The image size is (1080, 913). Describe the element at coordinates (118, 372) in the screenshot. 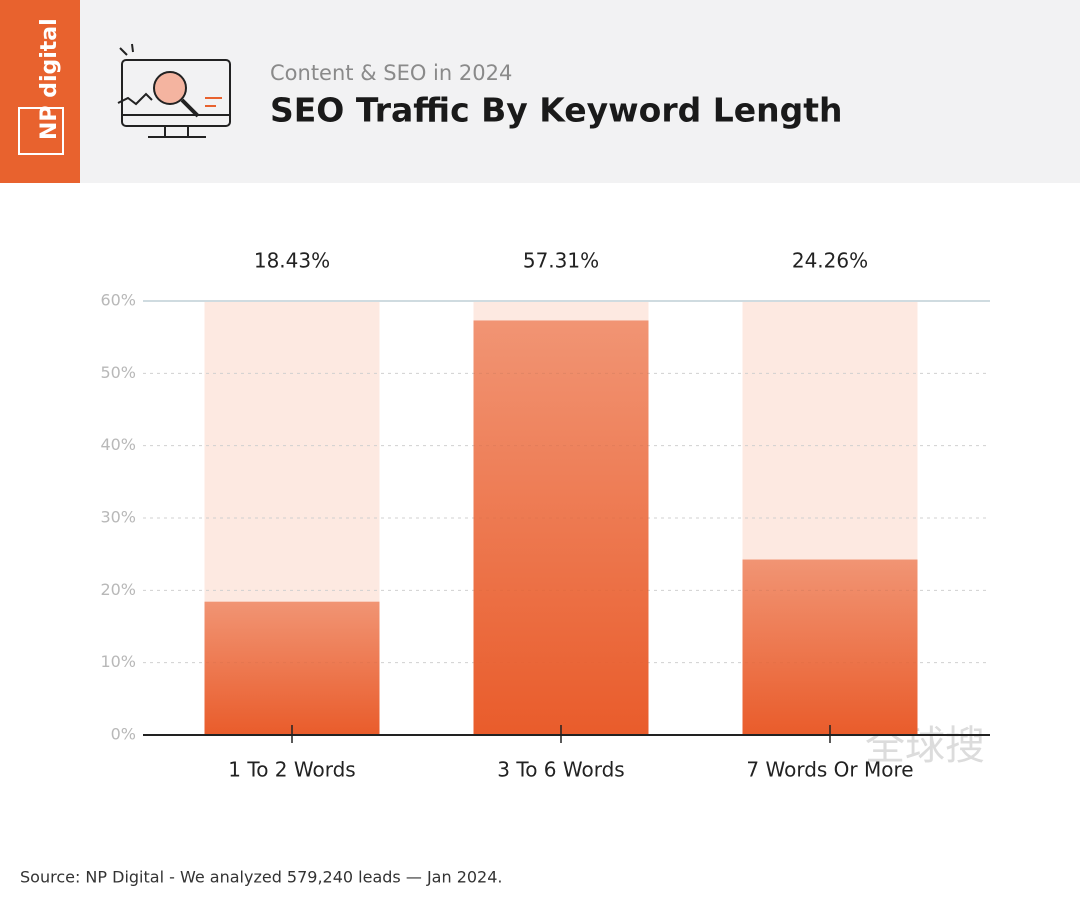

I see `y-tick-label: 50%` at that location.